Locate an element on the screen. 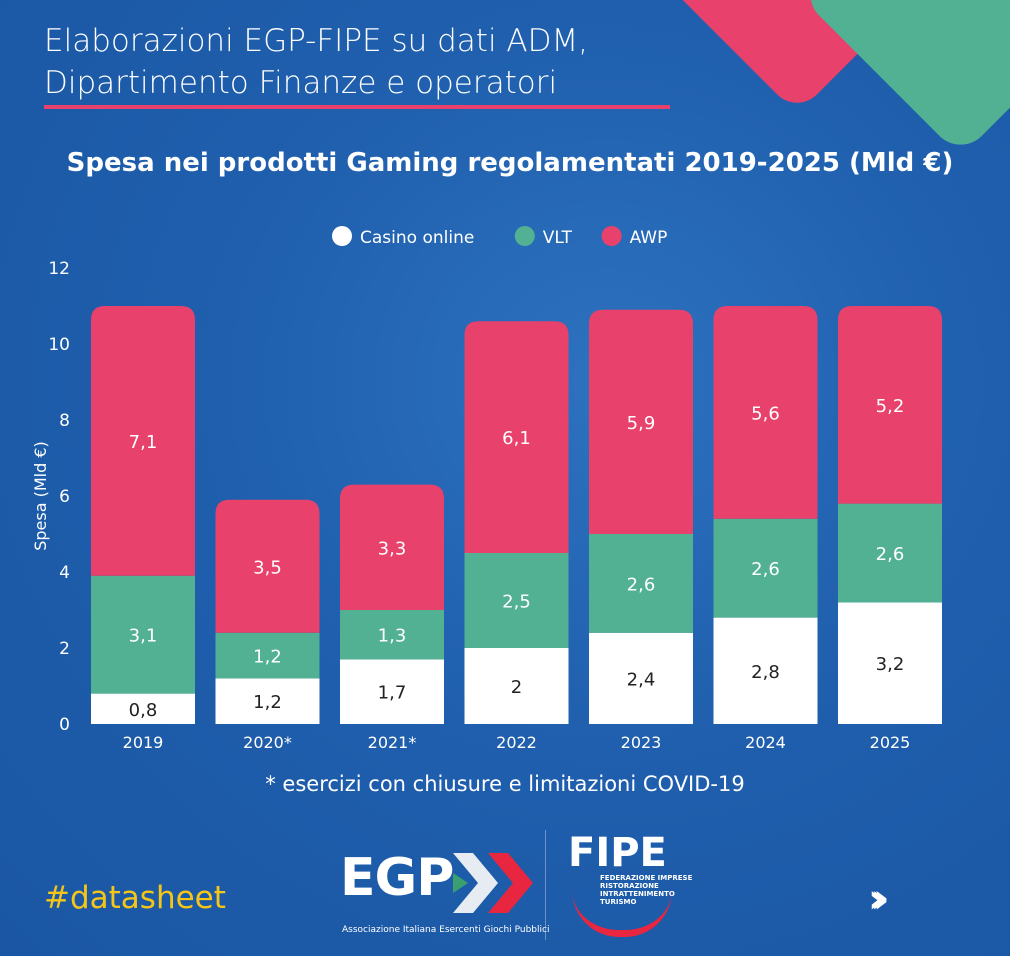 Image resolution: width=1010 pixels, height=956 pixels. y-tick-label: 2 is located at coordinates (64, 649).